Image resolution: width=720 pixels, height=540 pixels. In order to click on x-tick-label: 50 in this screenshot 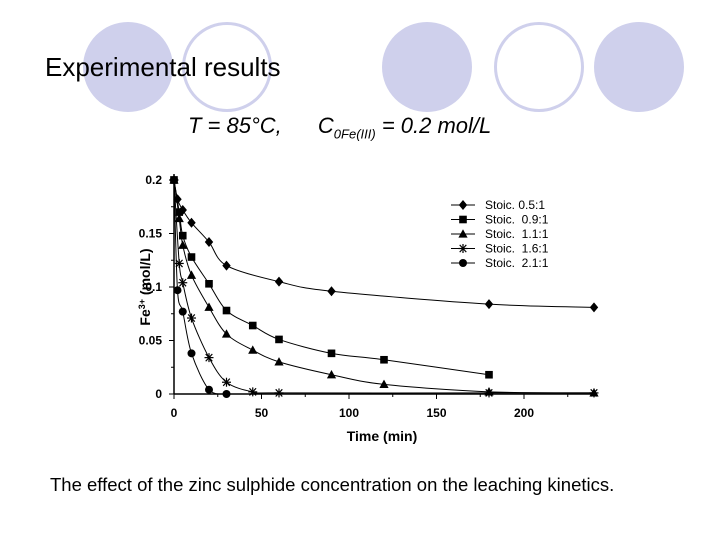, I will do `click(262, 413)`.